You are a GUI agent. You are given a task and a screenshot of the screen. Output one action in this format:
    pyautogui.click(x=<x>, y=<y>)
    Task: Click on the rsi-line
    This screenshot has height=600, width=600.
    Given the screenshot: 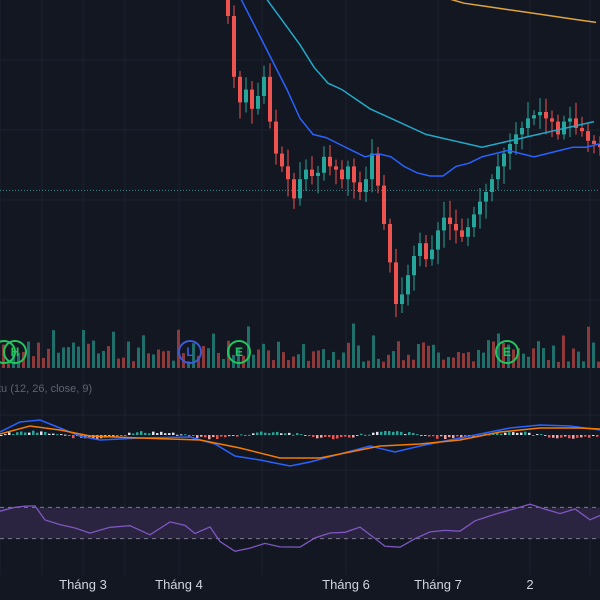 What is the action you would take?
    pyautogui.click(x=300, y=527)
    